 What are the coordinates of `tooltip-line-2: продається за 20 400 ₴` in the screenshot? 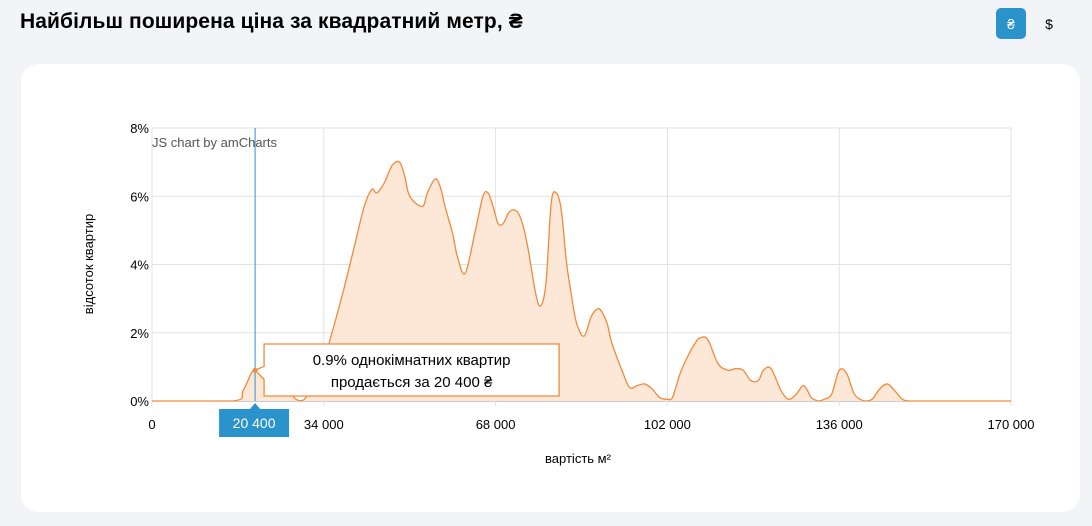 It's located at (412, 382).